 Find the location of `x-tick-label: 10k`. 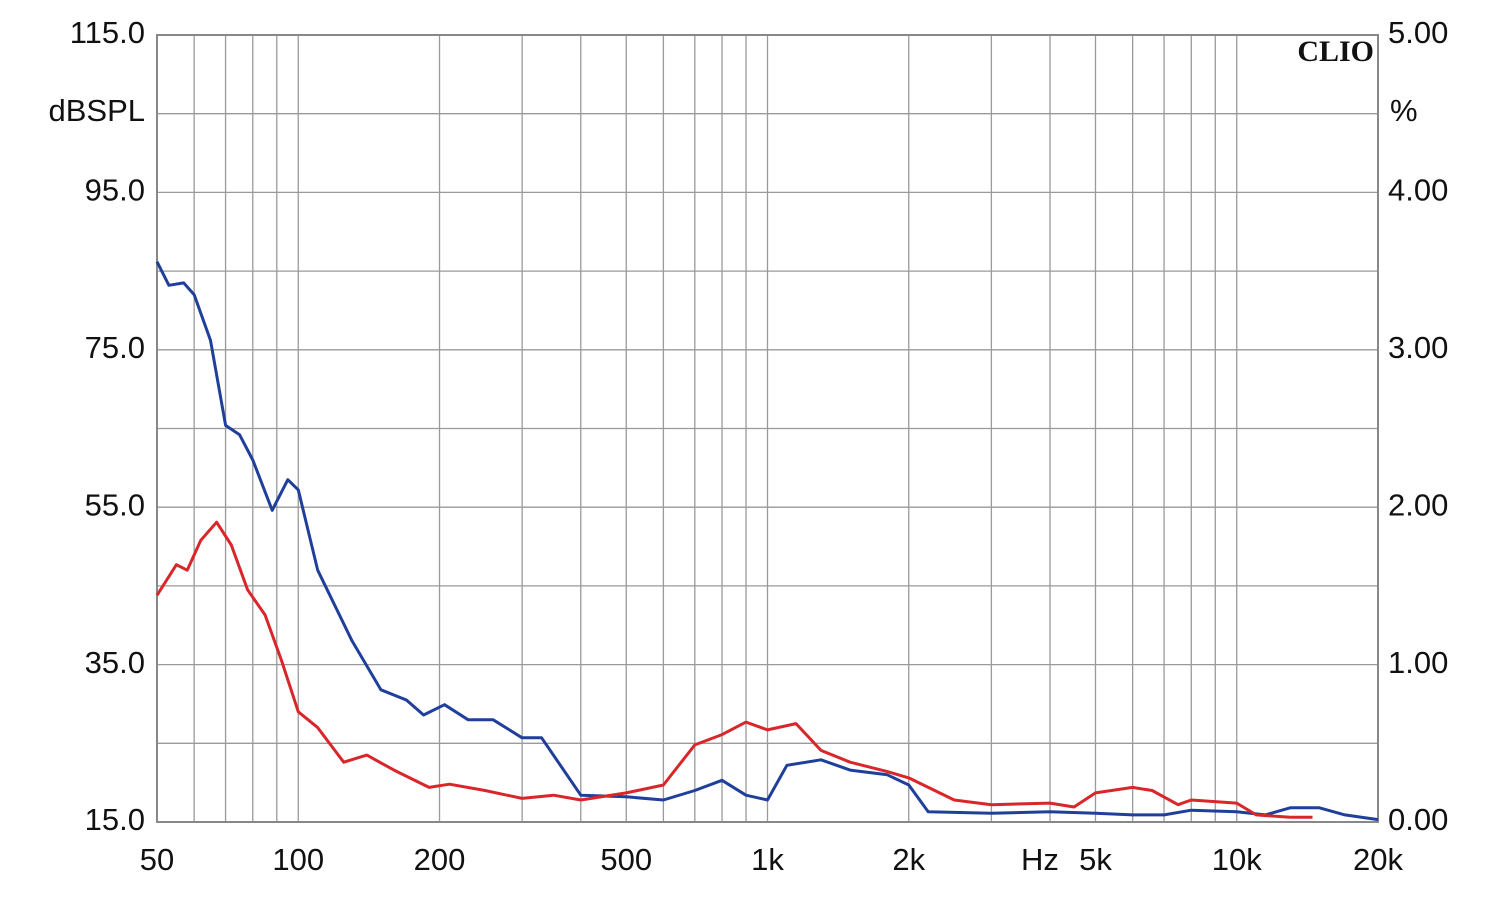

x-tick-label: 10k is located at coordinates (1237, 859).